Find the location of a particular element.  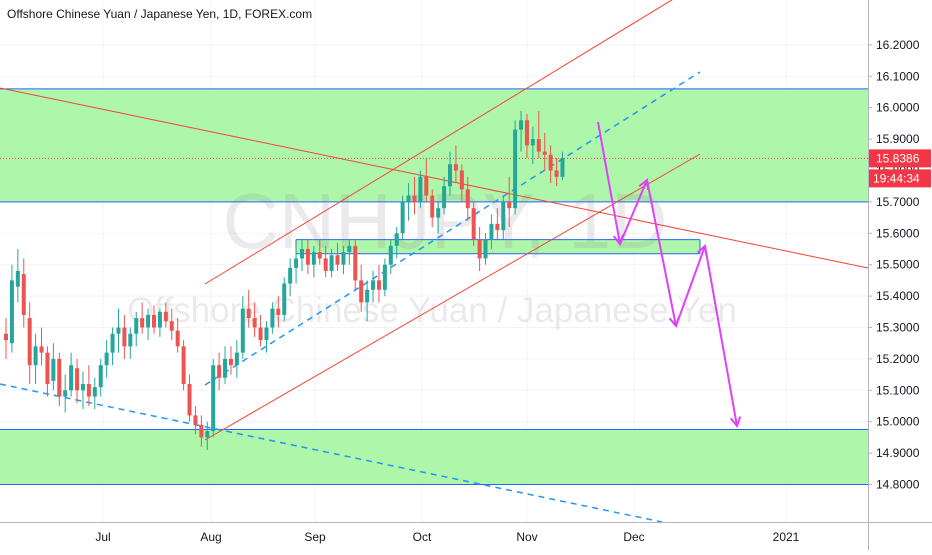

last-price-tag is located at coordinates (900, 158).